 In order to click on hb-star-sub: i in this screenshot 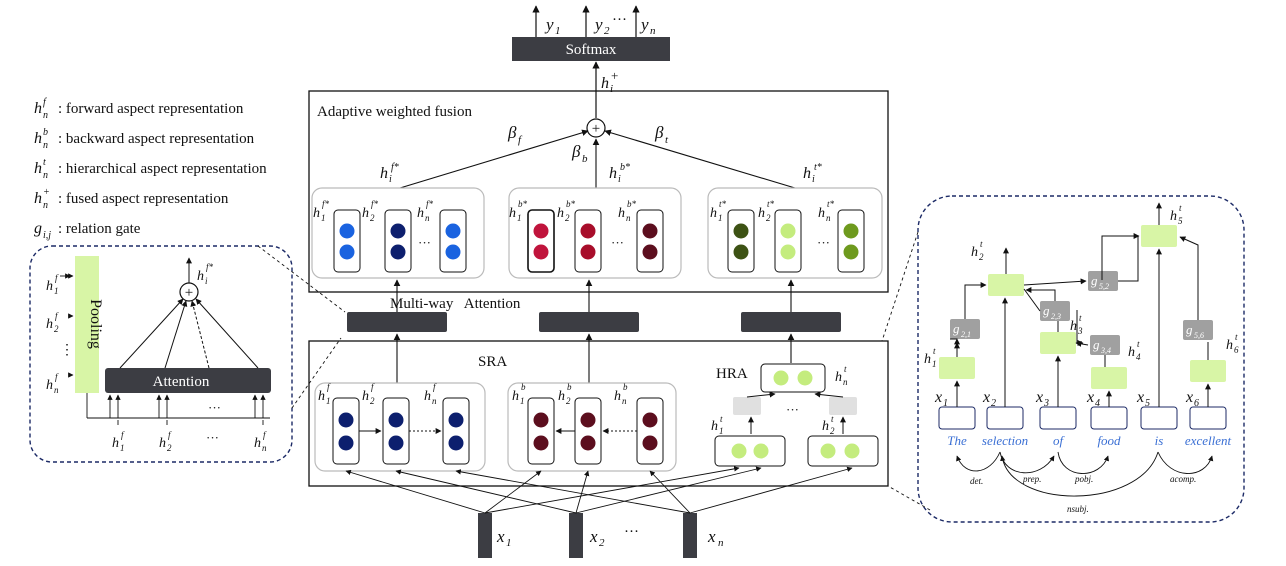, I will do `click(619, 179)`.